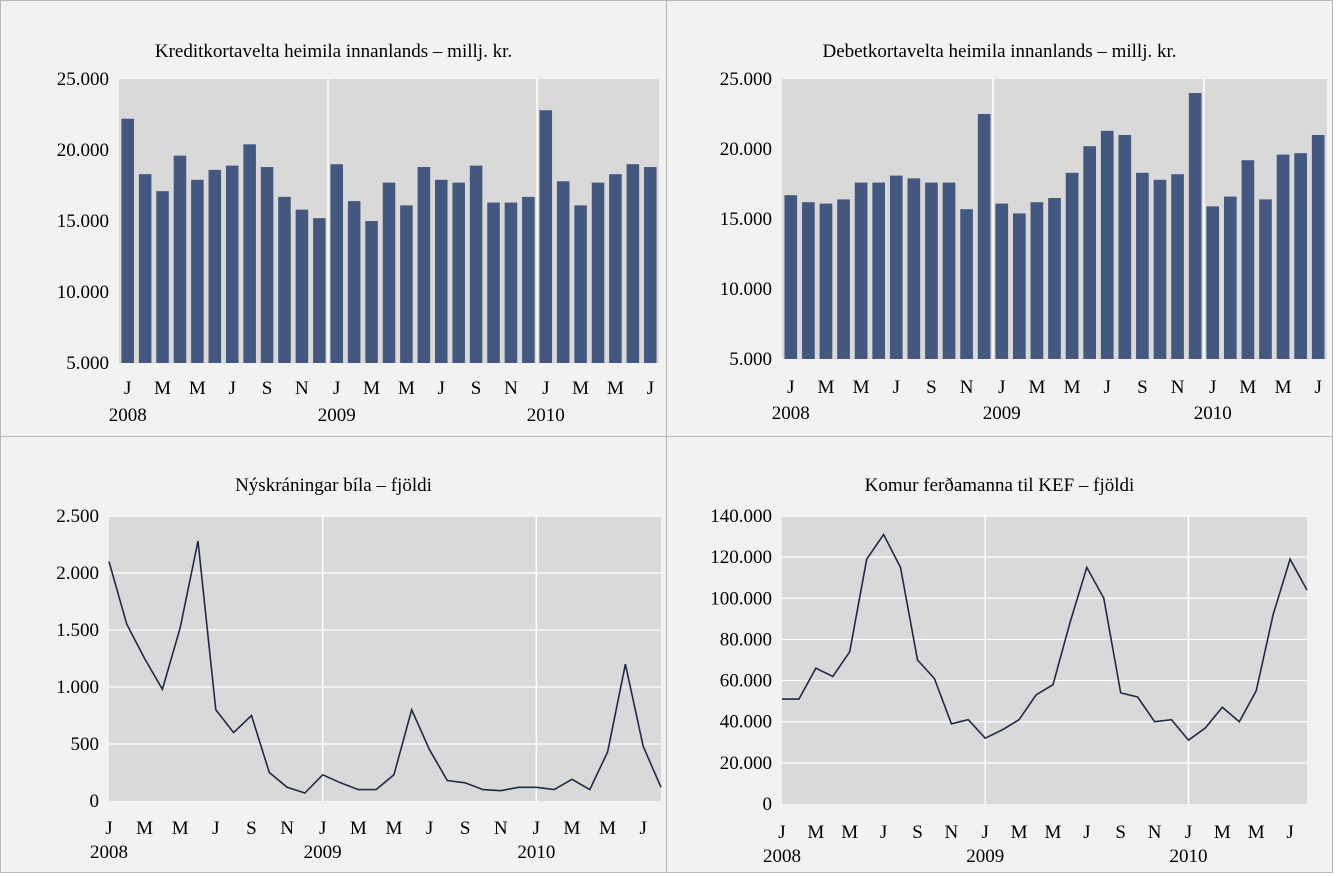 This screenshot has height=876, width=1336. I want to click on y-tick-label: 1.000, so click(77, 687).